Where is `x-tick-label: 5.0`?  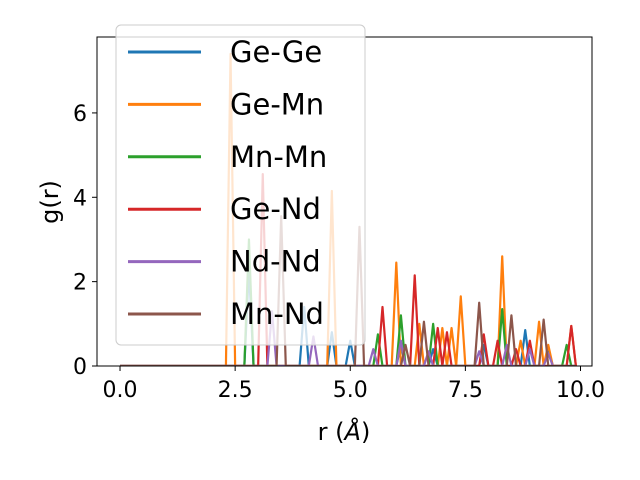 x-tick-label: 5.0 is located at coordinates (350, 390).